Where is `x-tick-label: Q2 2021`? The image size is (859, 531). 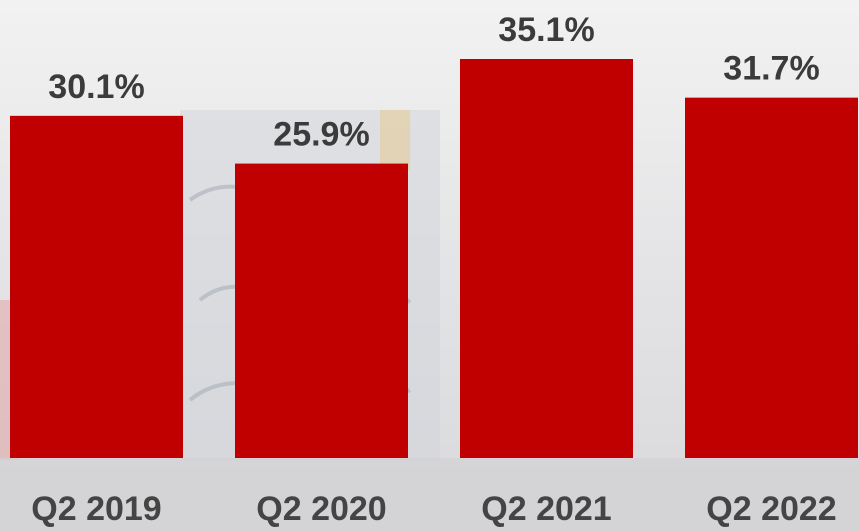 x-tick-label: Q2 2021 is located at coordinates (546, 509).